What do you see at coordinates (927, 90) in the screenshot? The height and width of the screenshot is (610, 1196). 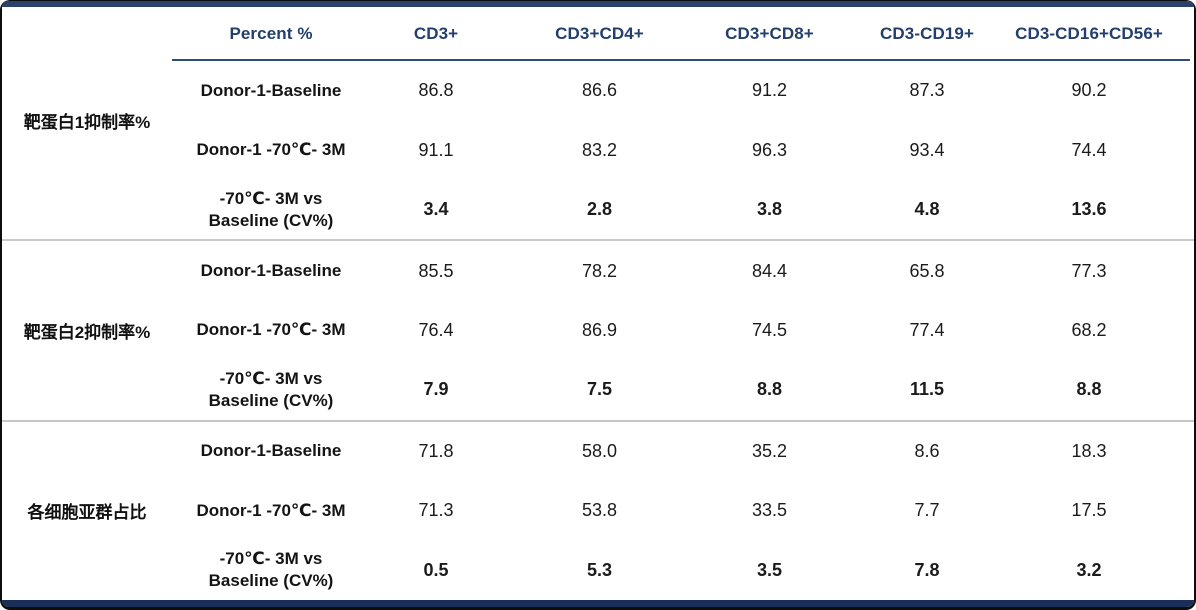 I see `value-cell: 87.3` at bounding box center [927, 90].